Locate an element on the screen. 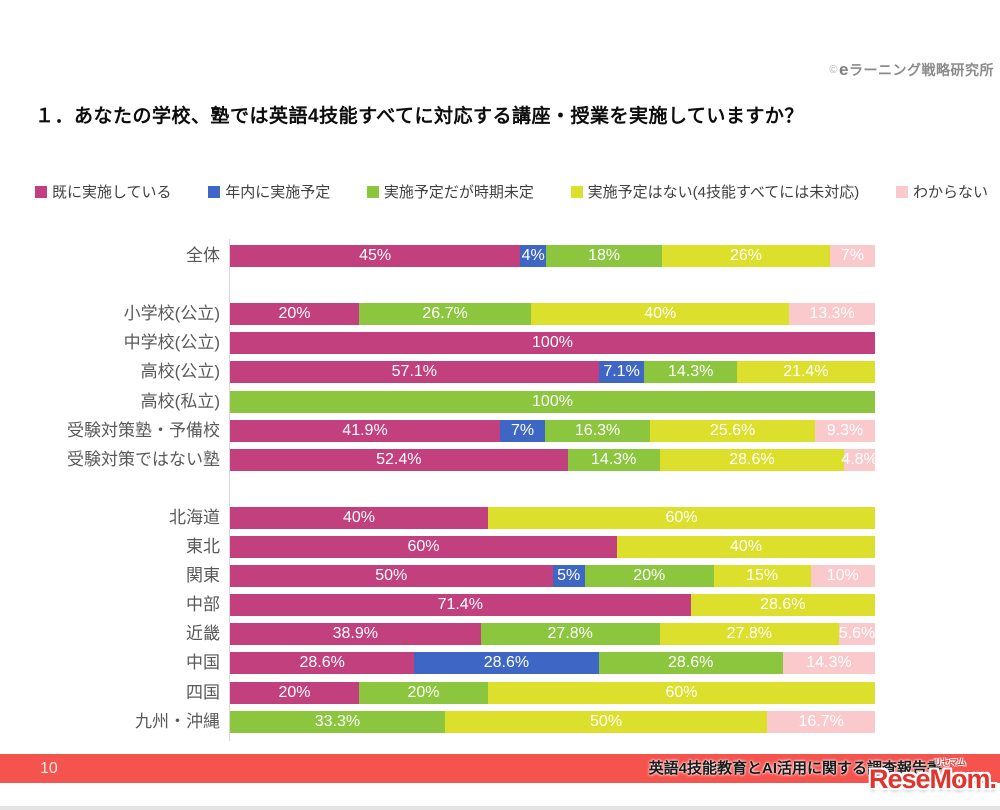 Image resolution: width=1000 pixels, height=810 pixels. stacked-bar: 71.4% 28.6% is located at coordinates (552, 605).